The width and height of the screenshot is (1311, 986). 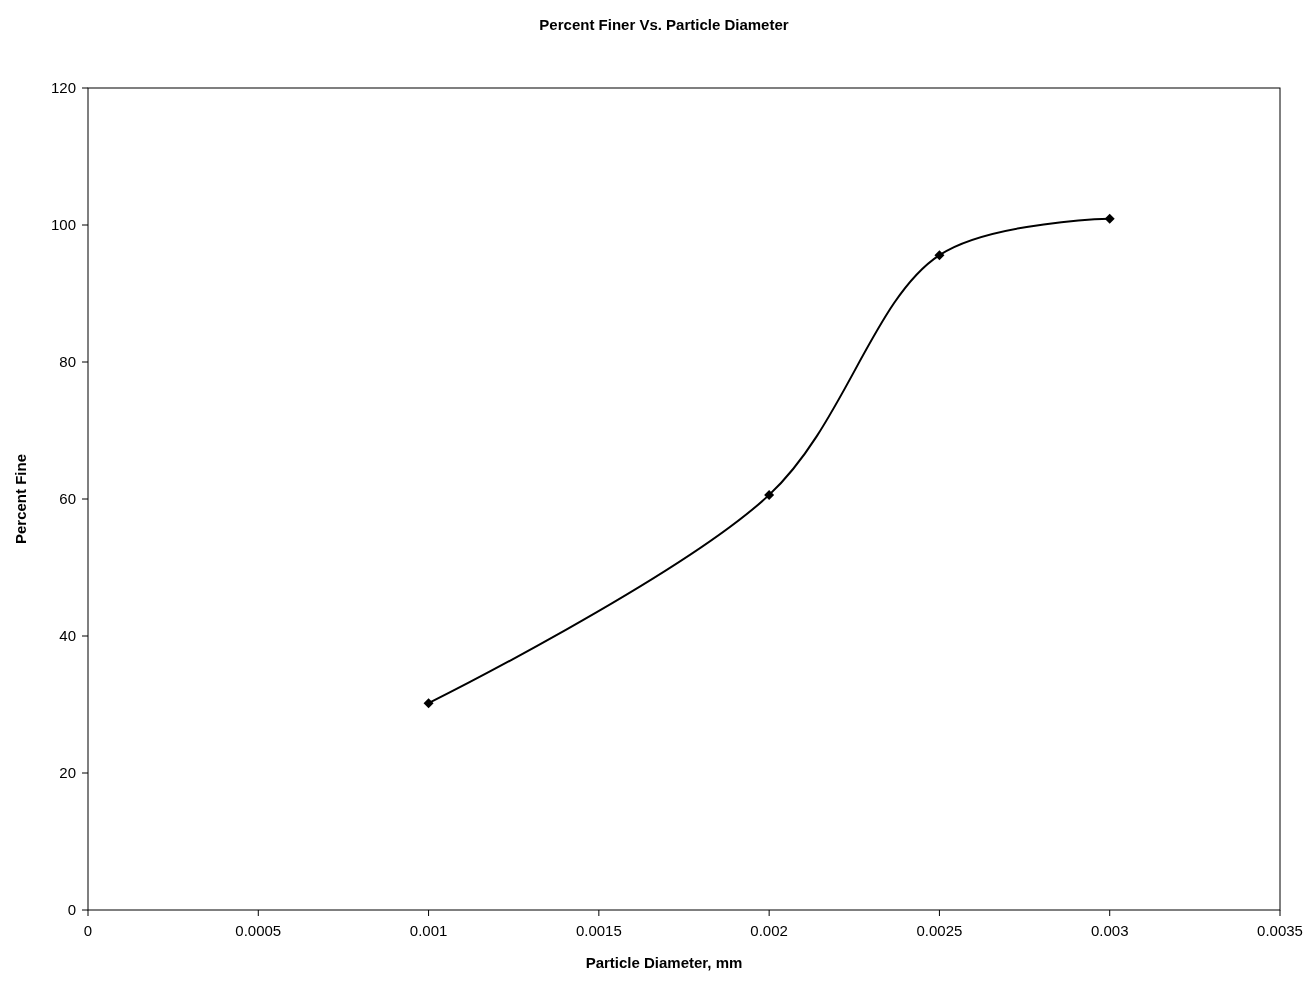 I want to click on y-tick-label: 80, so click(x=67, y=361).